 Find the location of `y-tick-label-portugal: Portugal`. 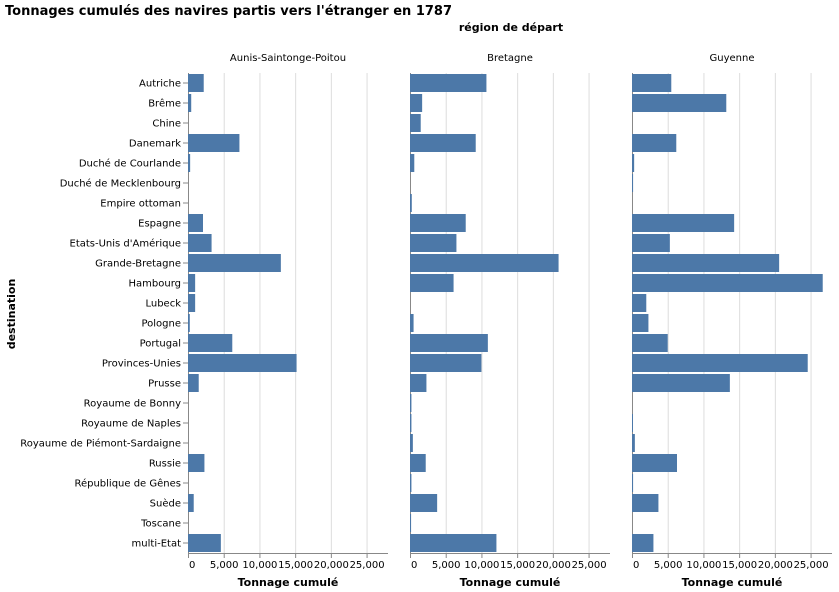

y-tick-label-portugal: Portugal is located at coordinates (160, 344).